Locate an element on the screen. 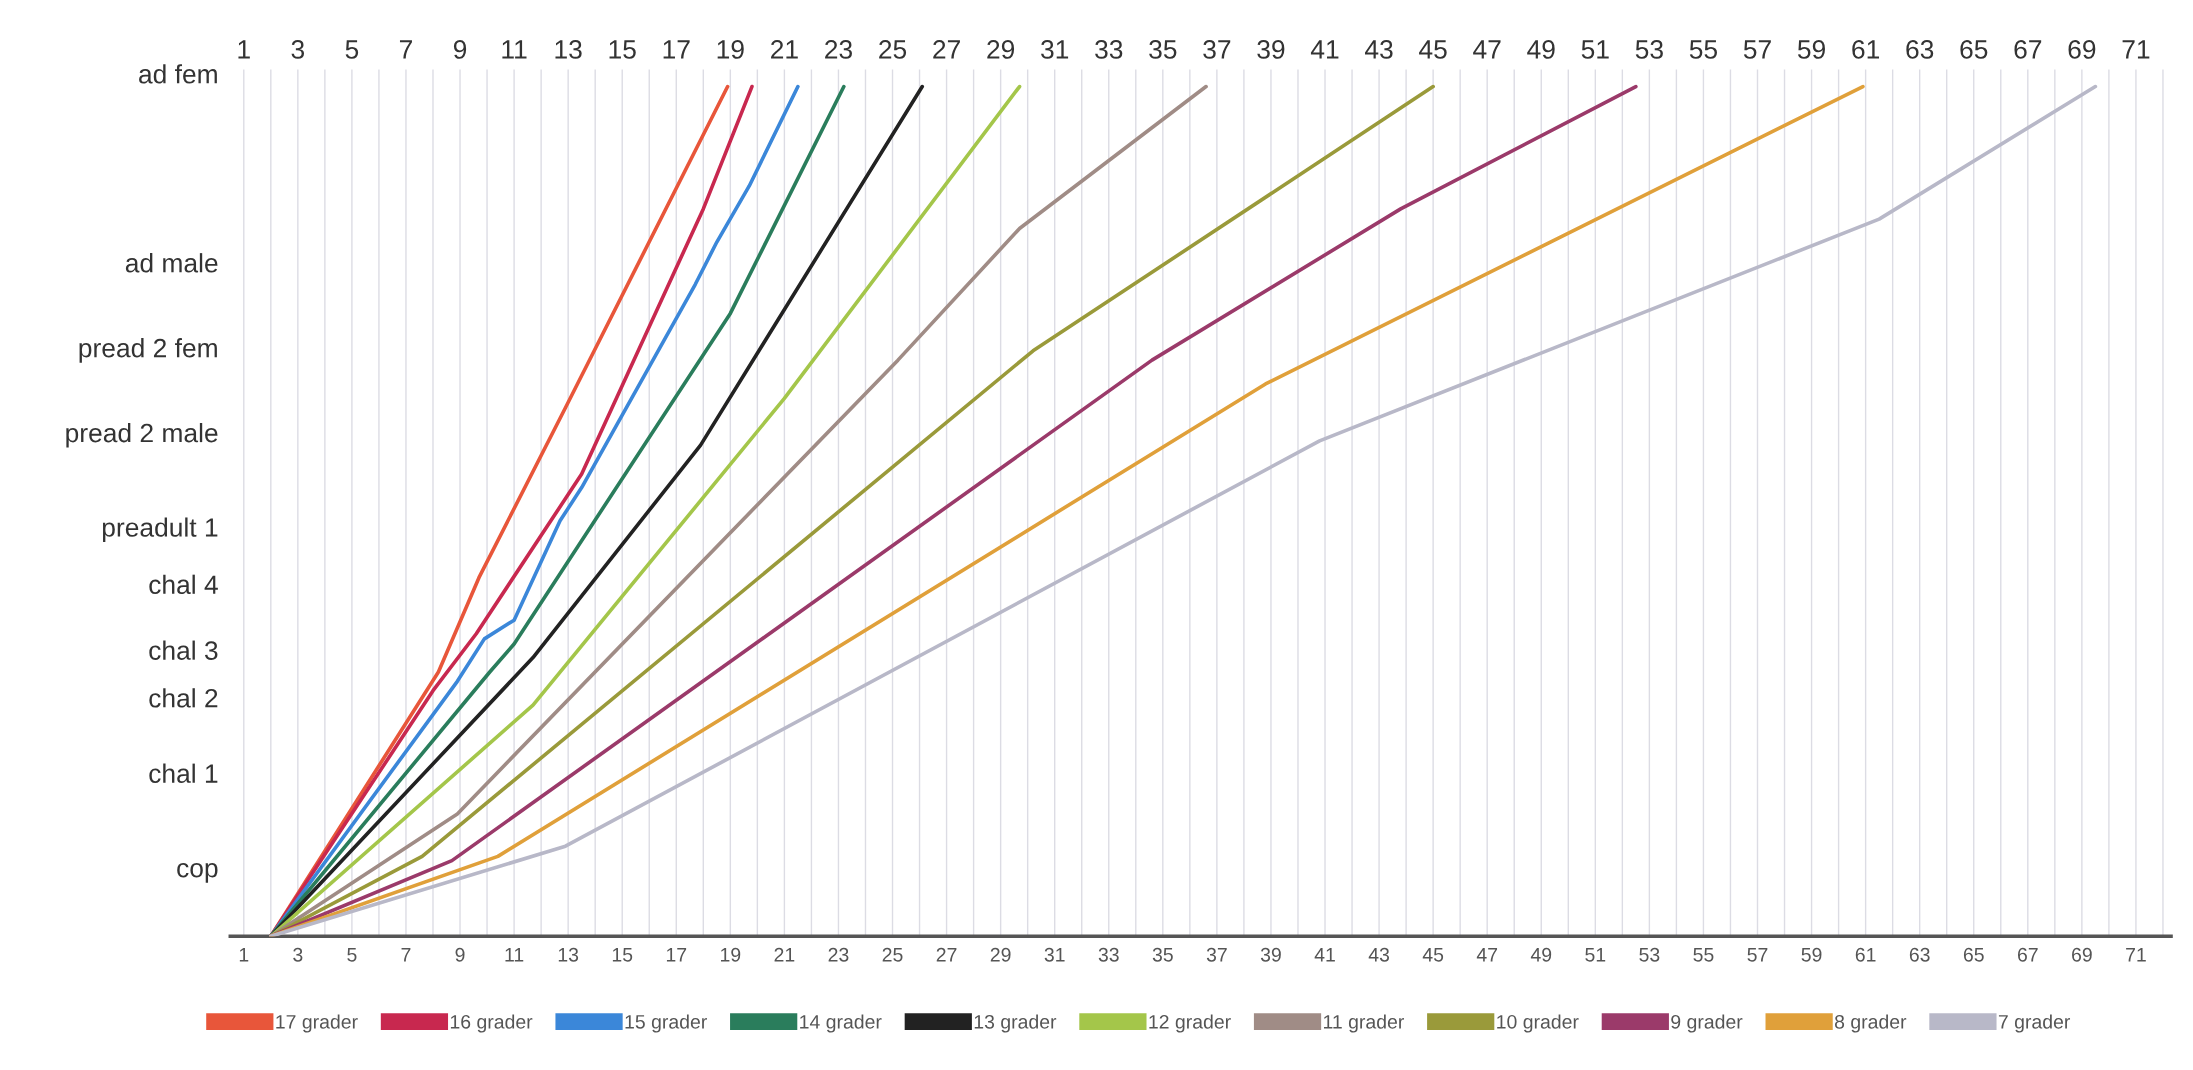  legend-label: 11 grader is located at coordinates (1364, 1023).